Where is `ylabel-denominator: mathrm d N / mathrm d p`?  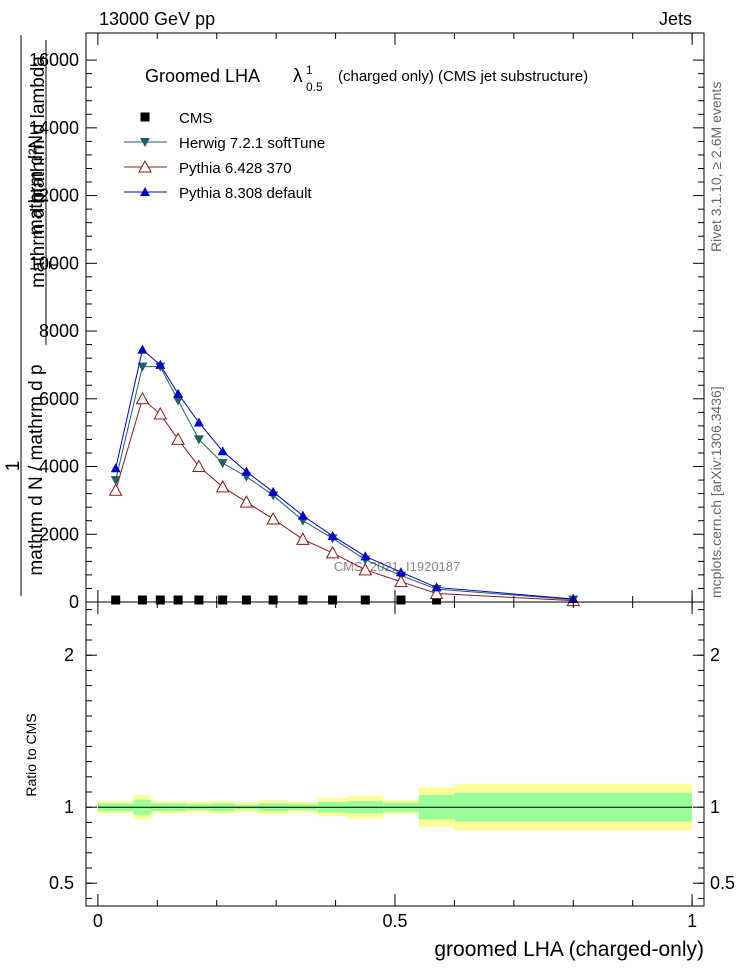
ylabel-denominator: mathrm d N / mathrm d p is located at coordinates (36, 469).